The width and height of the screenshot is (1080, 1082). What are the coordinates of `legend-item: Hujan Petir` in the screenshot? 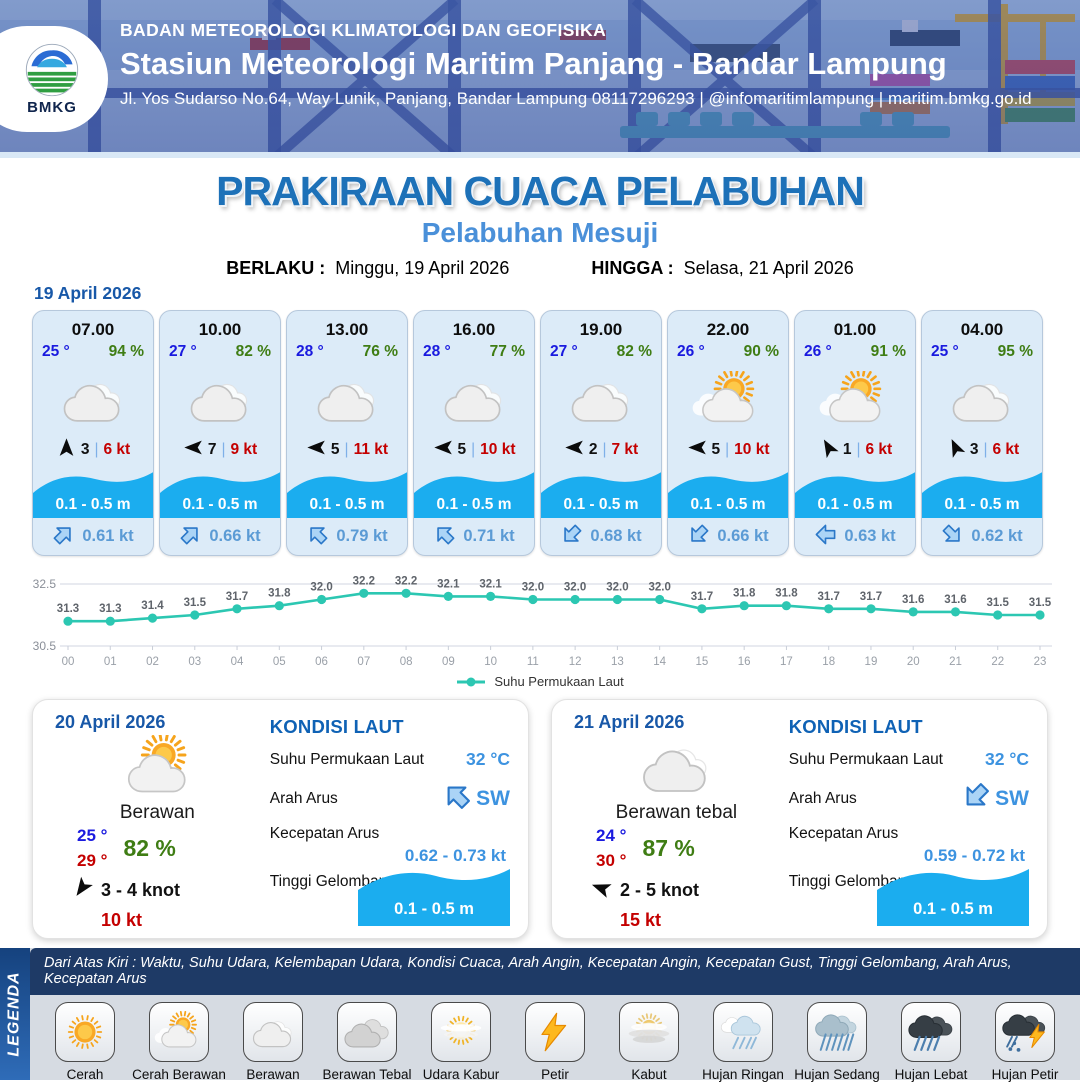 It's located at (1025, 1042).